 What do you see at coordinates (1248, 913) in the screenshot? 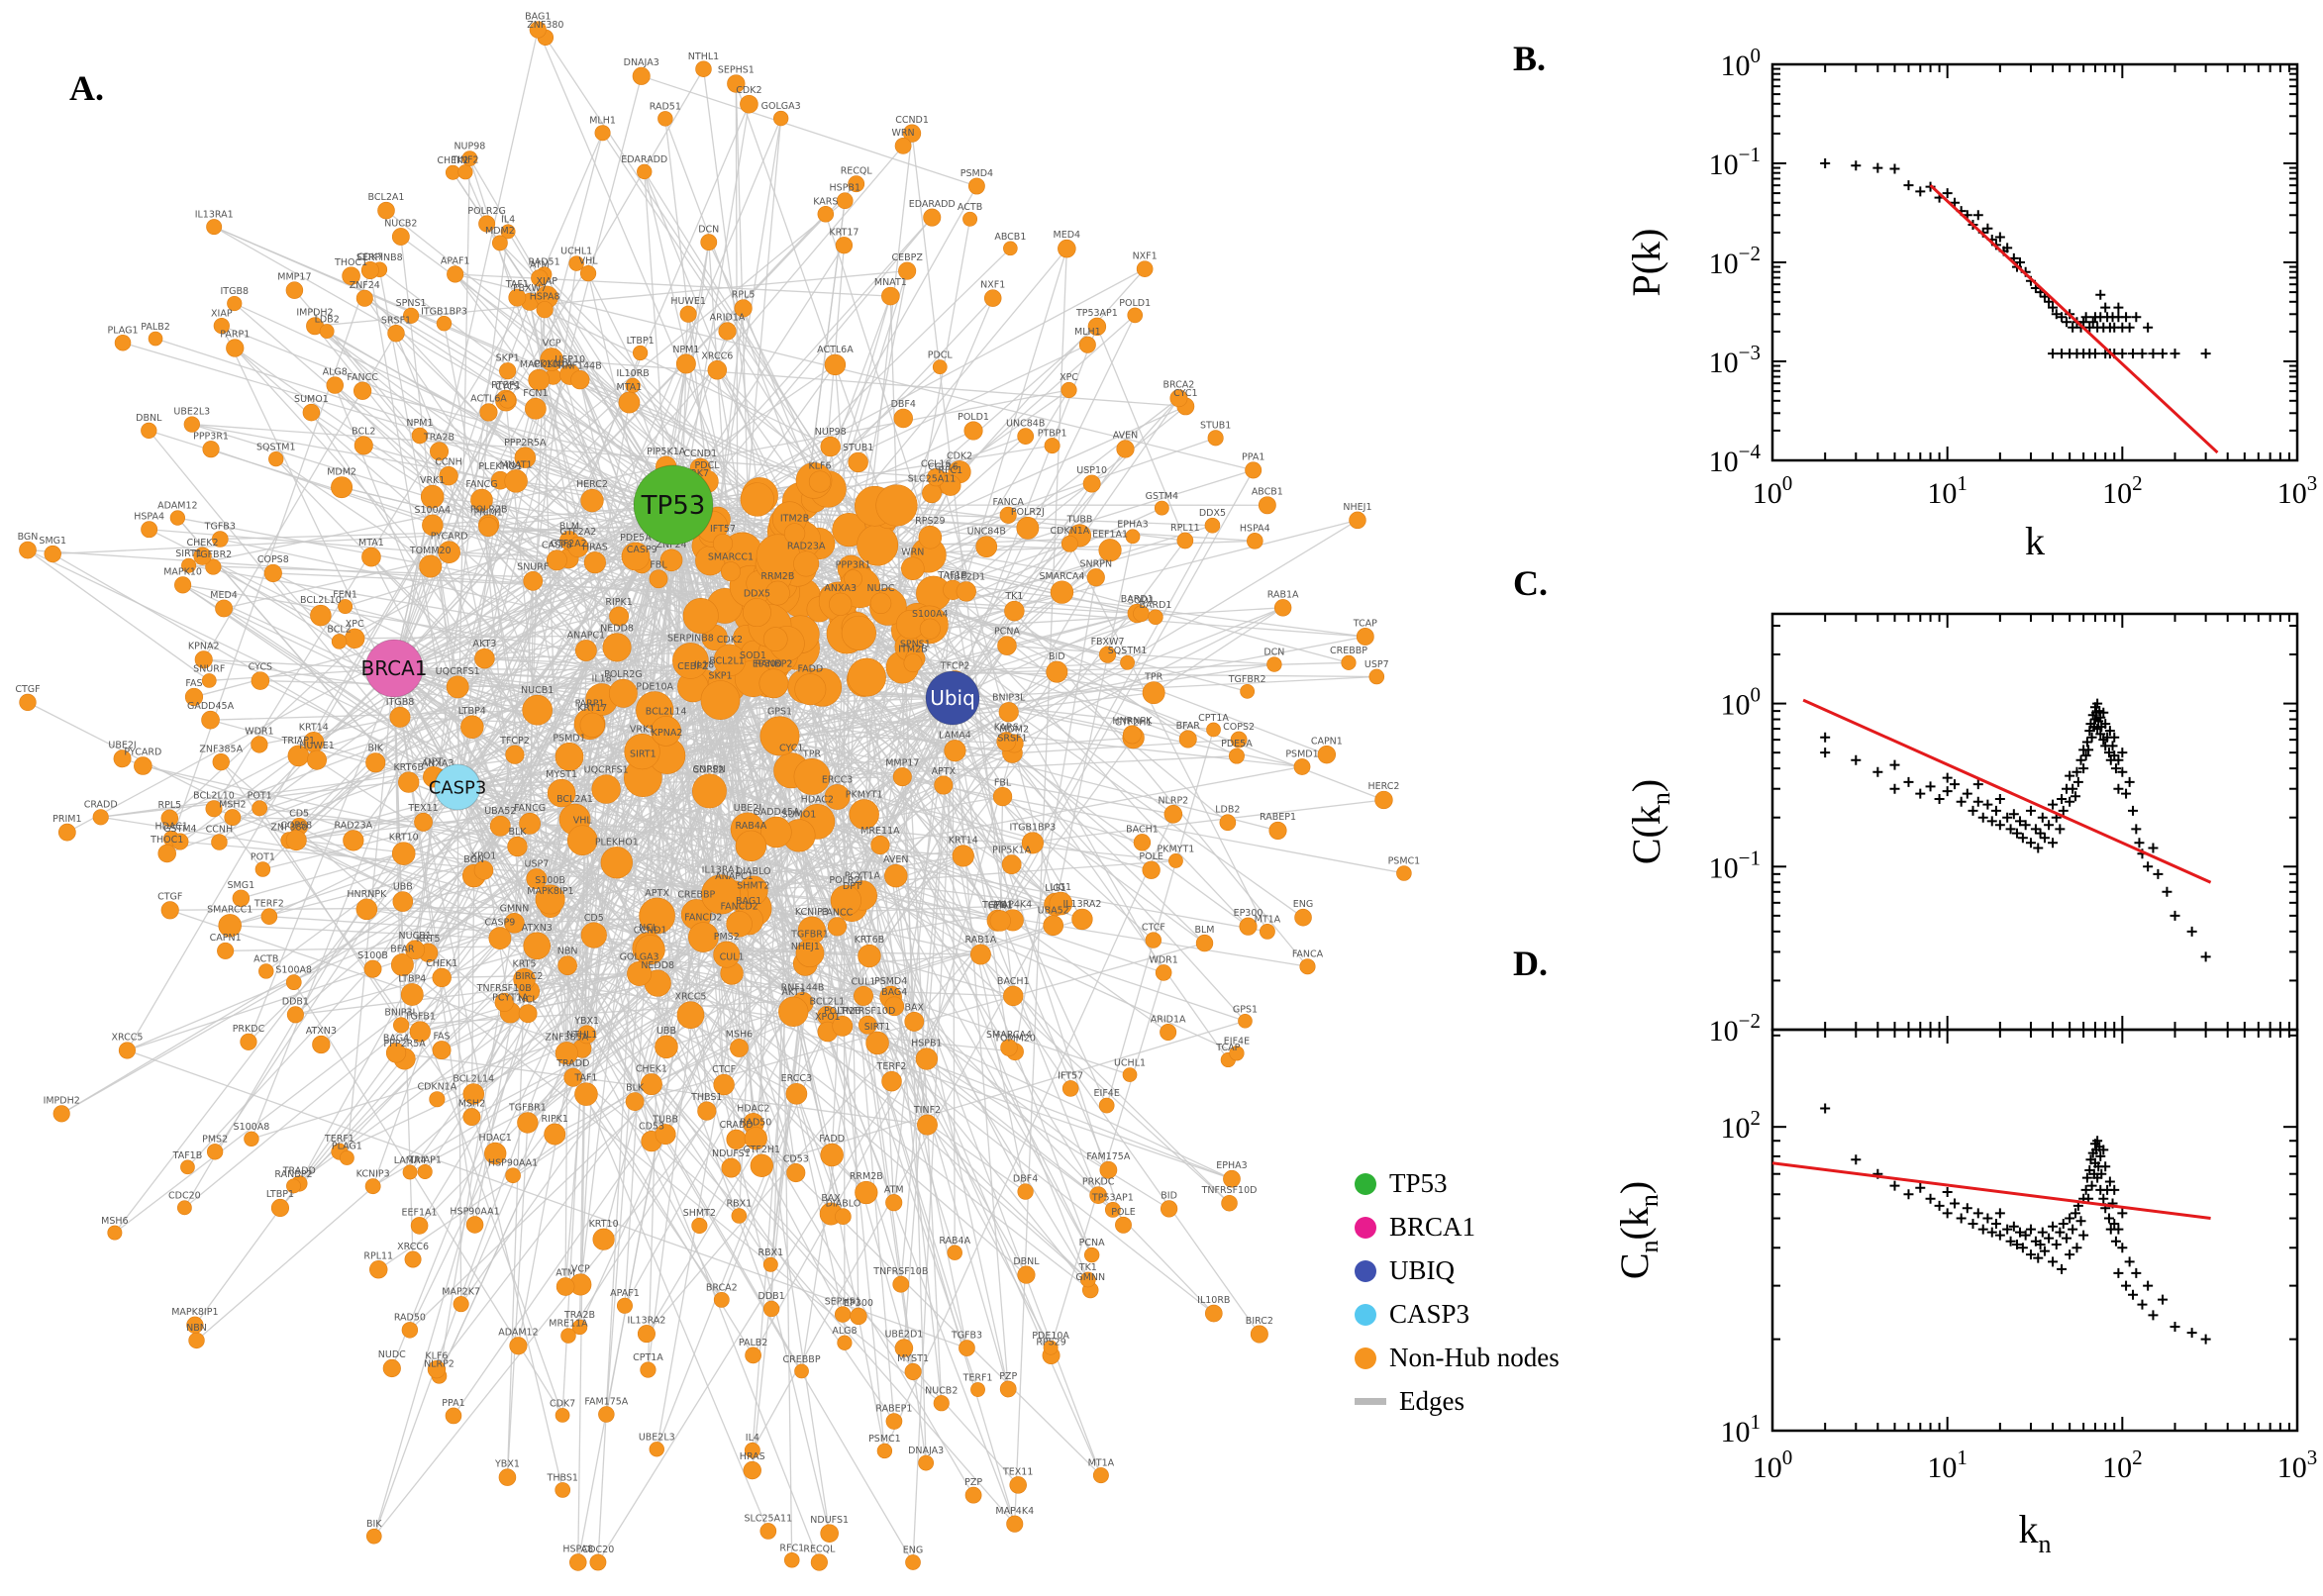
I see `svg-text: EP300` at bounding box center [1248, 913].